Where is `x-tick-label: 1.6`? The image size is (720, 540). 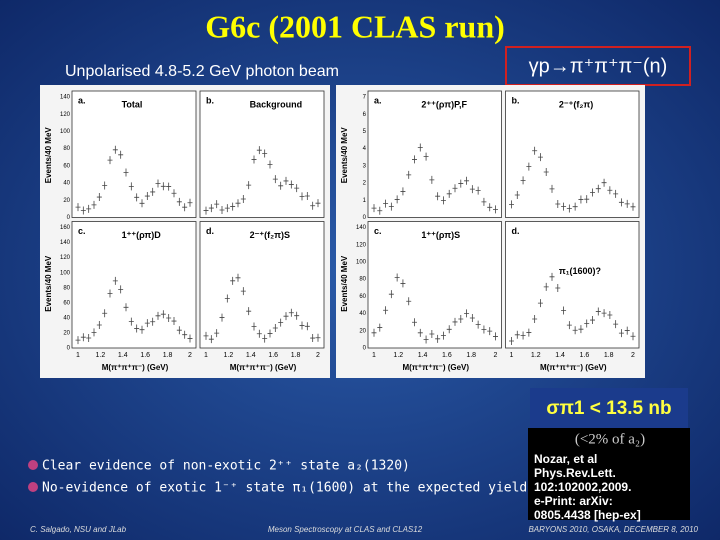
x-tick-label: 1.6 is located at coordinates (585, 355).